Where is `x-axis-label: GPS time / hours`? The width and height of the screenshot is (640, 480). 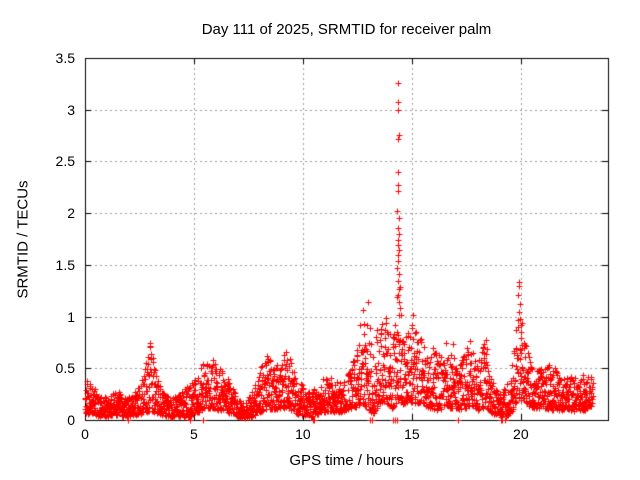
x-axis-label: GPS time / hours is located at coordinates (346, 460).